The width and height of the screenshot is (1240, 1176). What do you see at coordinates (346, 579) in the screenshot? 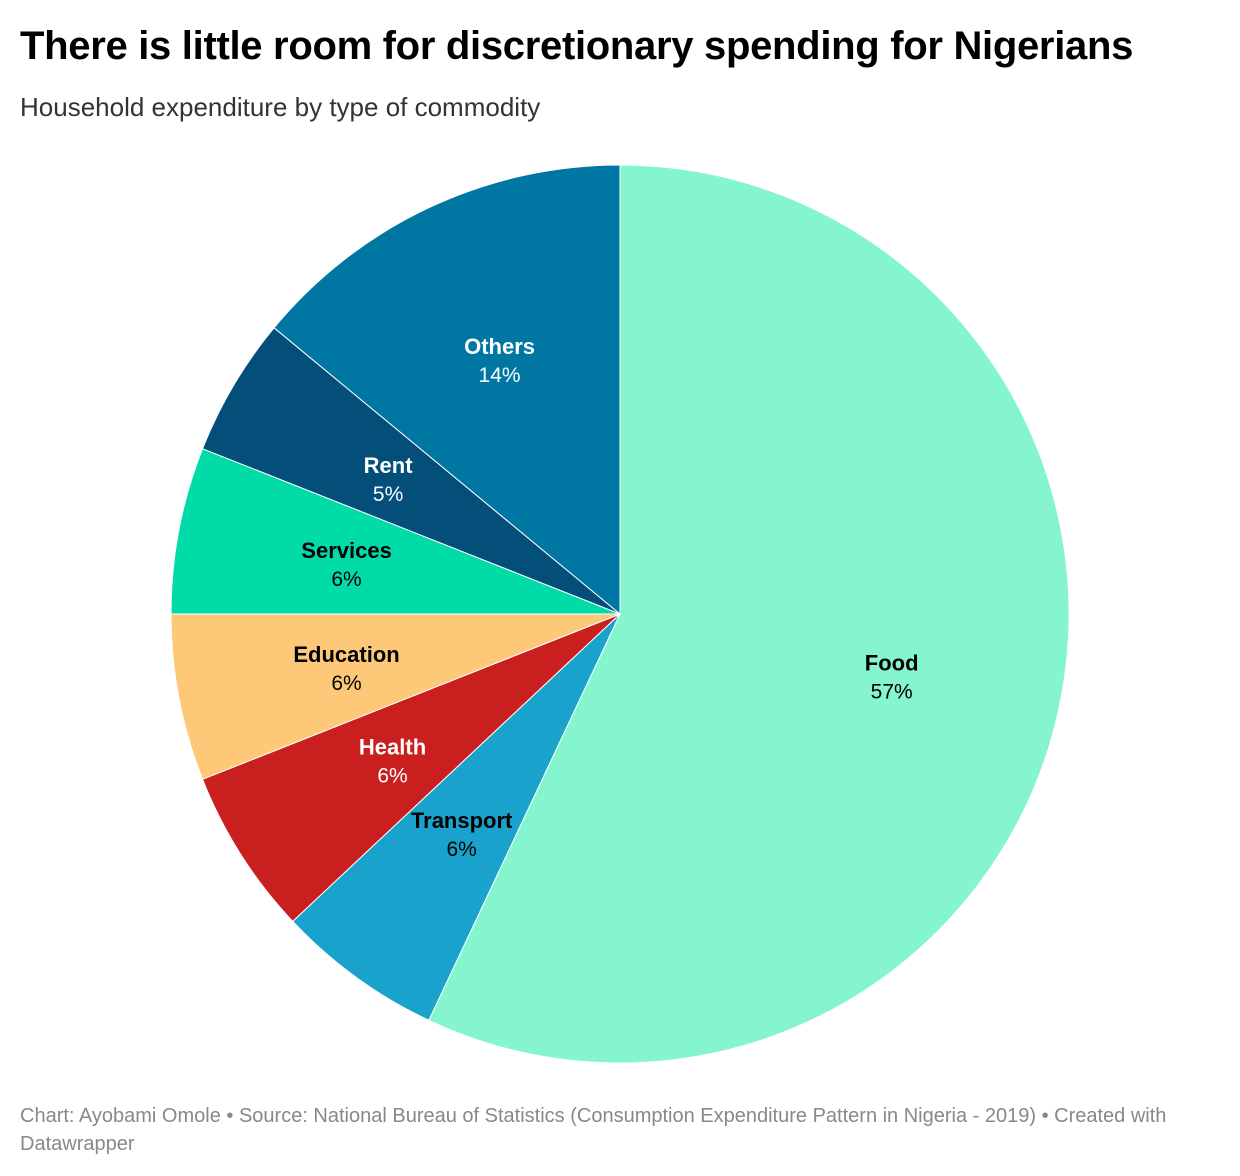
I see `slice-value-services: 6%` at bounding box center [346, 579].